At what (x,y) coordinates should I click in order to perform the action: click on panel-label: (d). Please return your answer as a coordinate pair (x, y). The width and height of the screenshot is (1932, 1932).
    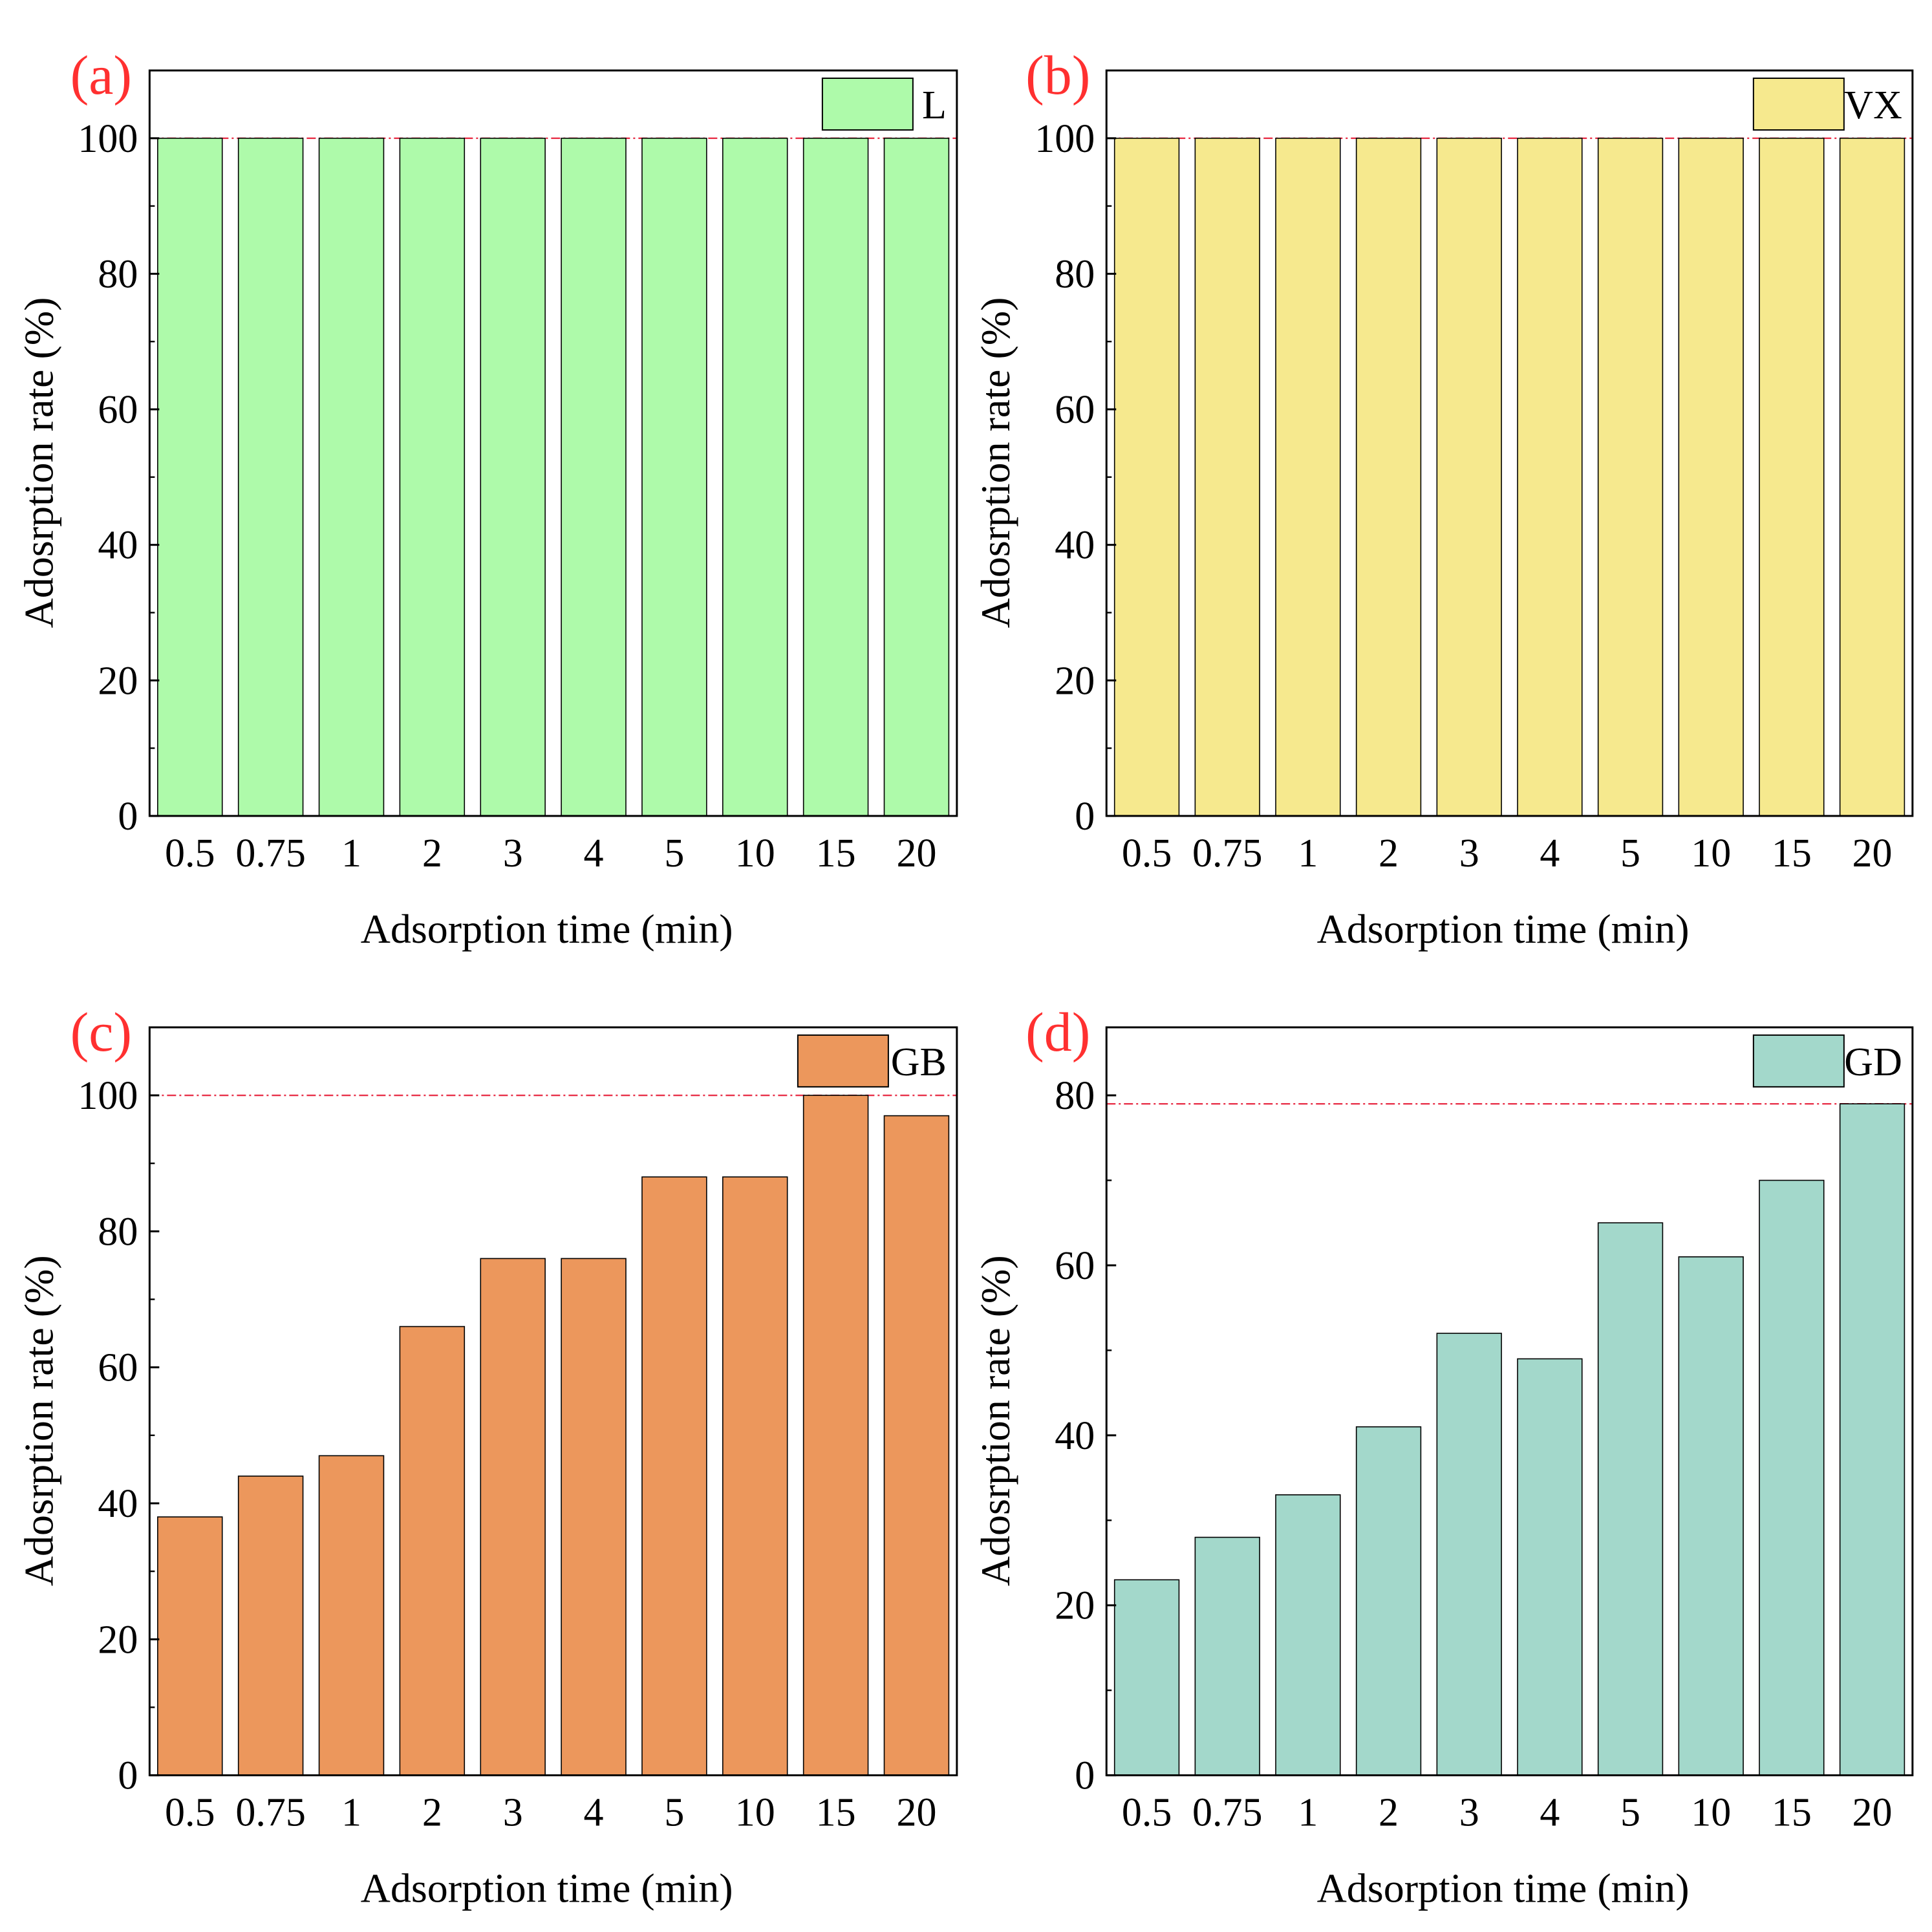
    Looking at the image, I should click on (1057, 1032).